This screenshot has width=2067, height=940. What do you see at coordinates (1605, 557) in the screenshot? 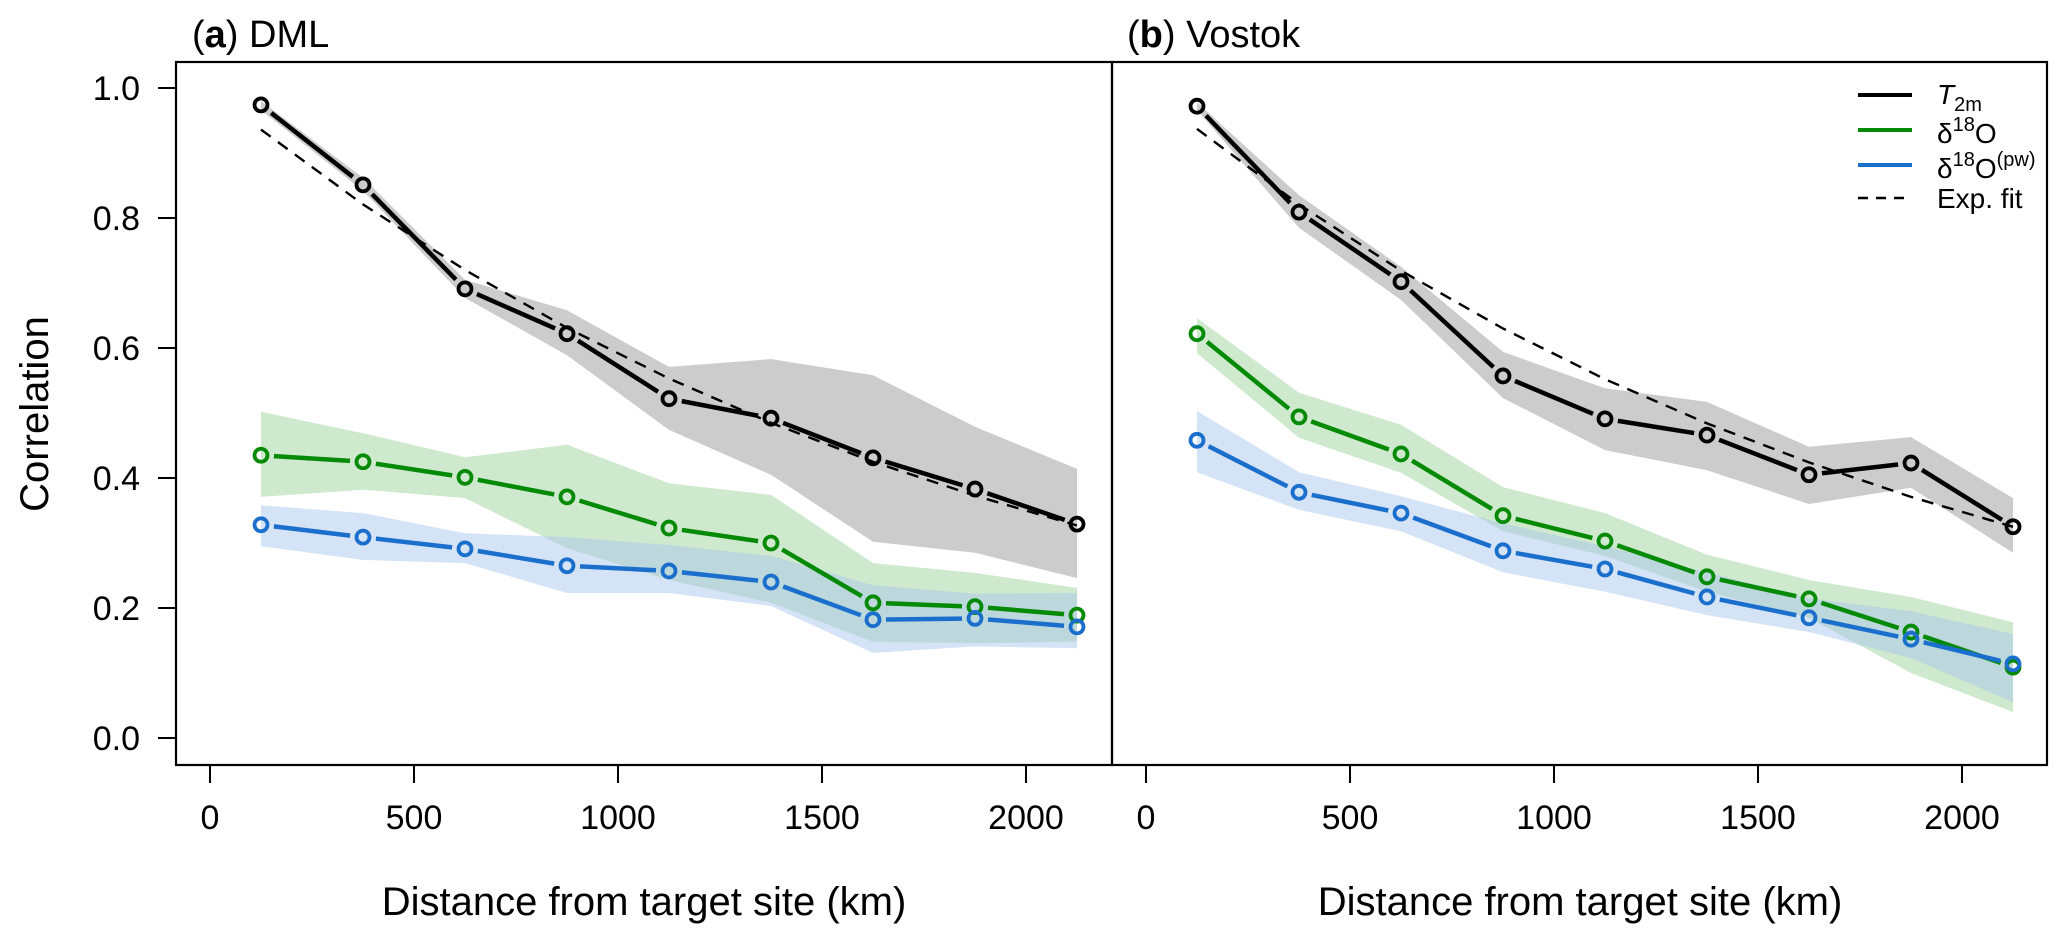
I see `band-d18o-pw` at bounding box center [1605, 557].